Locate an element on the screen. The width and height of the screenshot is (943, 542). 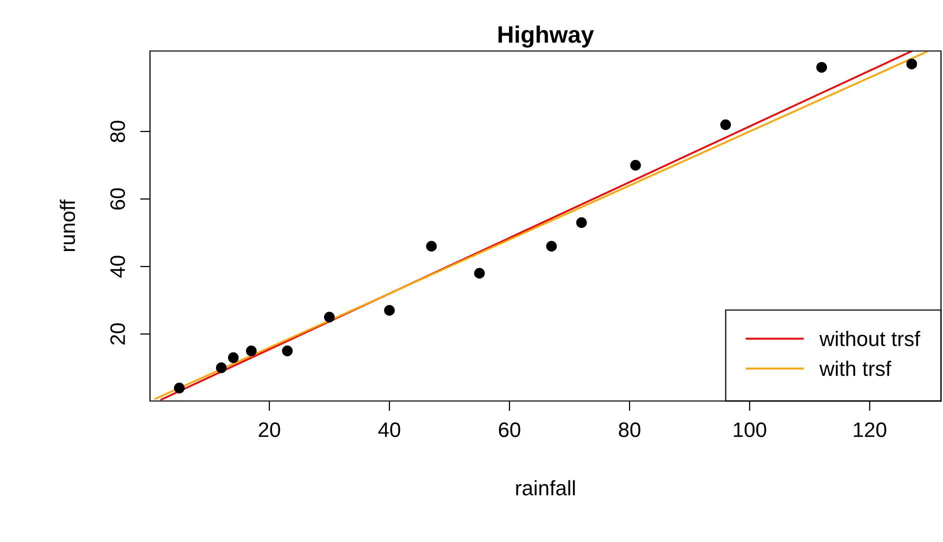
legend-label: without trsf is located at coordinates (869, 338).